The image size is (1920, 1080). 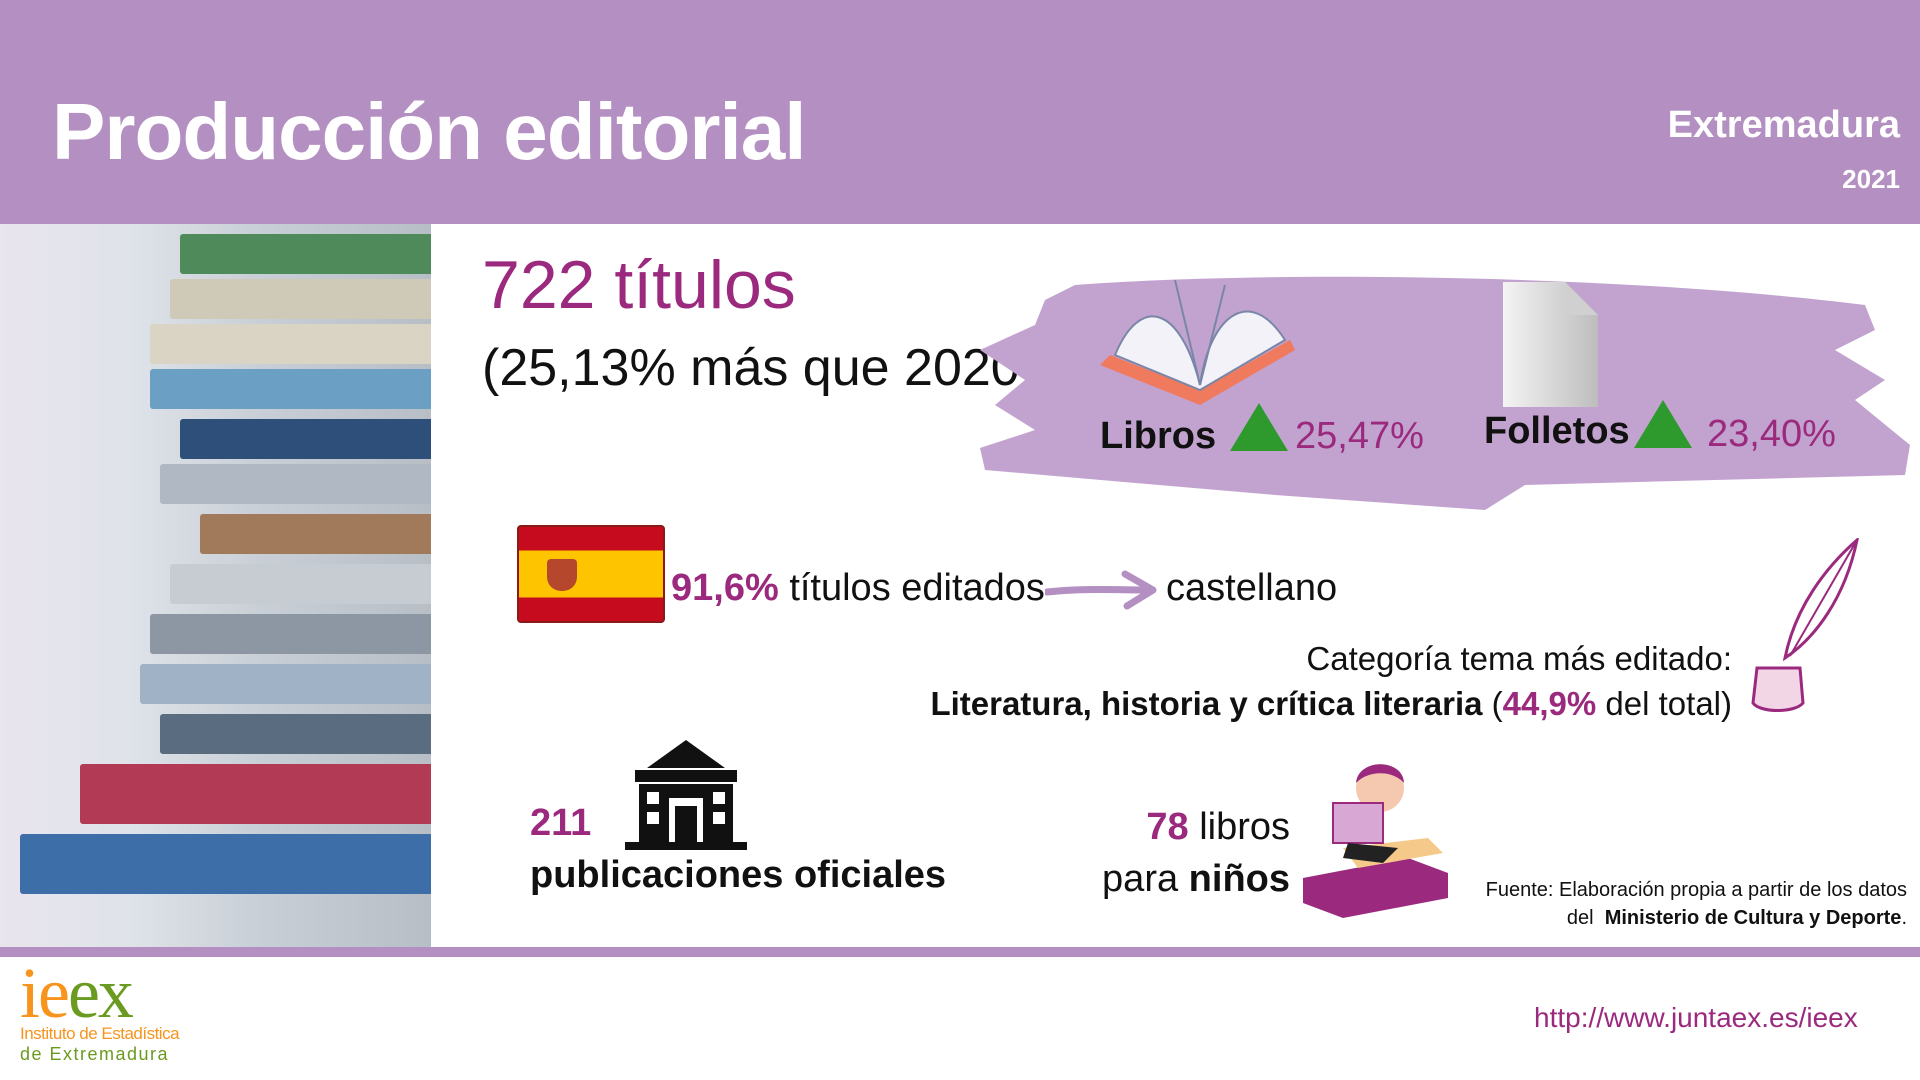 What do you see at coordinates (686, 795) in the screenshot?
I see `government-building-icon` at bounding box center [686, 795].